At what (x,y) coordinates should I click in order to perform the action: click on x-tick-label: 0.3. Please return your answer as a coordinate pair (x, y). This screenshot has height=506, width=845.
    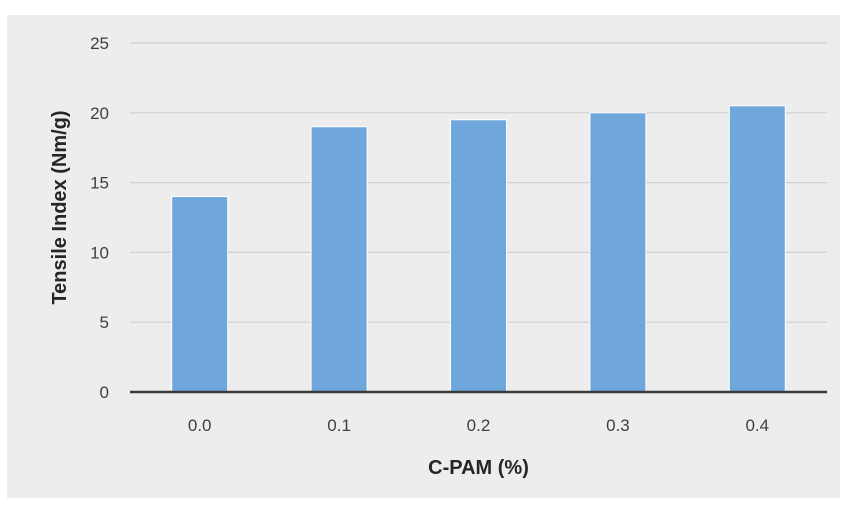
    Looking at the image, I should click on (618, 425).